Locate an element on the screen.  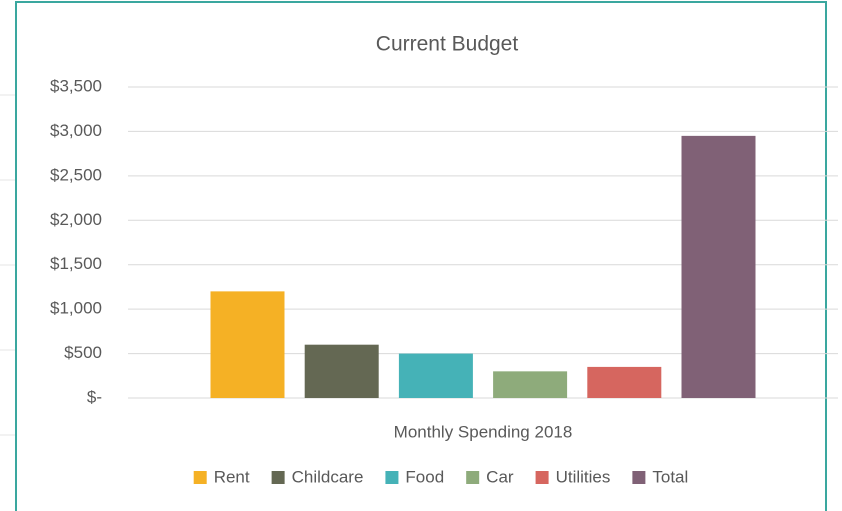
legend-label: Car is located at coordinates (500, 476).